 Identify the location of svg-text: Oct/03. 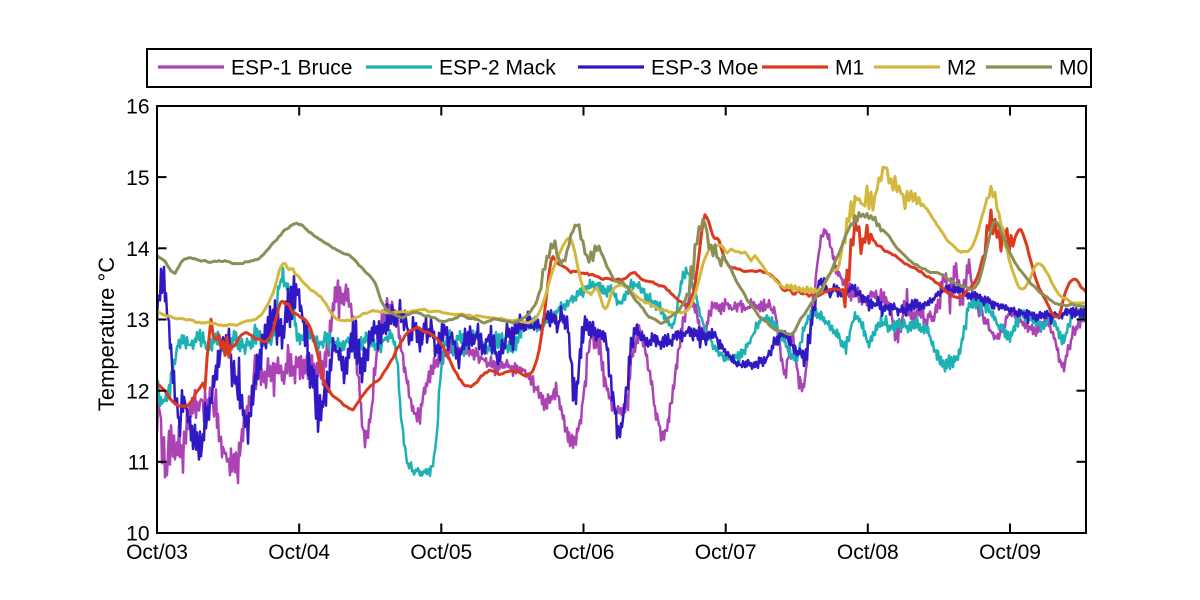
(157, 552).